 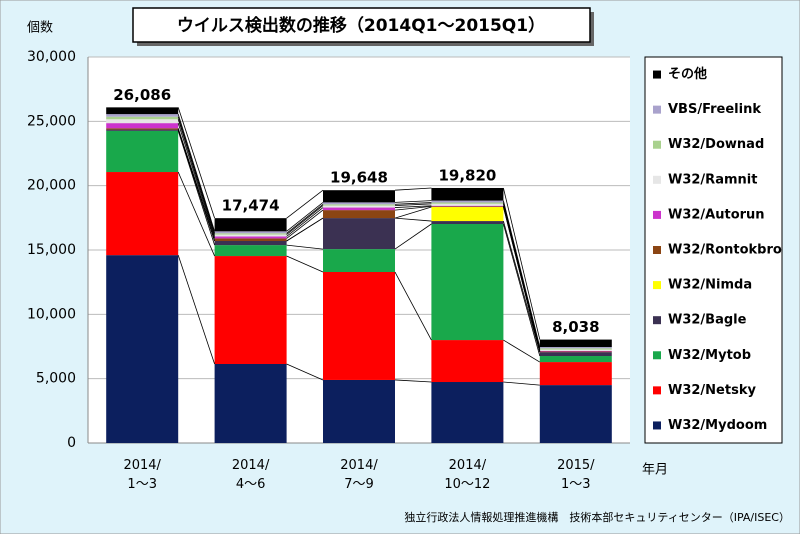 I want to click on x-axis-label: 年月, so click(x=655, y=470).